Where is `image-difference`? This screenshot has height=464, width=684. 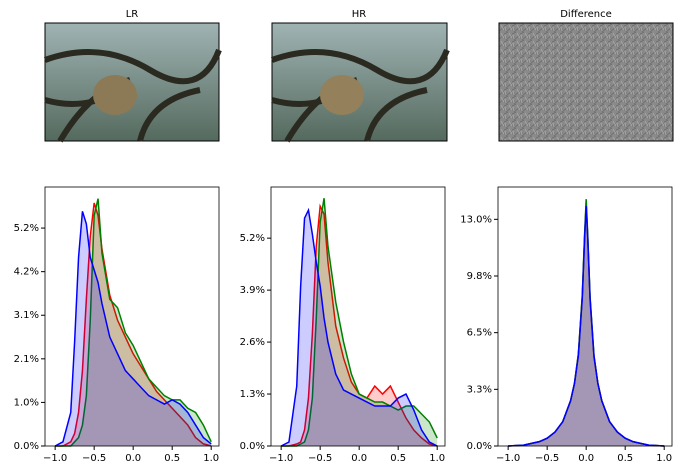 image-difference is located at coordinates (586, 82).